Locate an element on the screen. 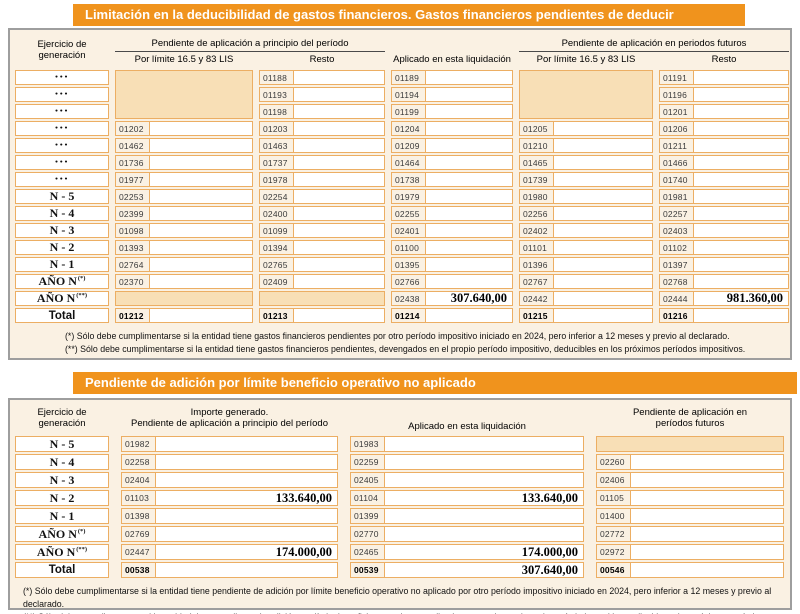 This screenshot has height=614, width=800. field-code: 01202 is located at coordinates (131, 129).